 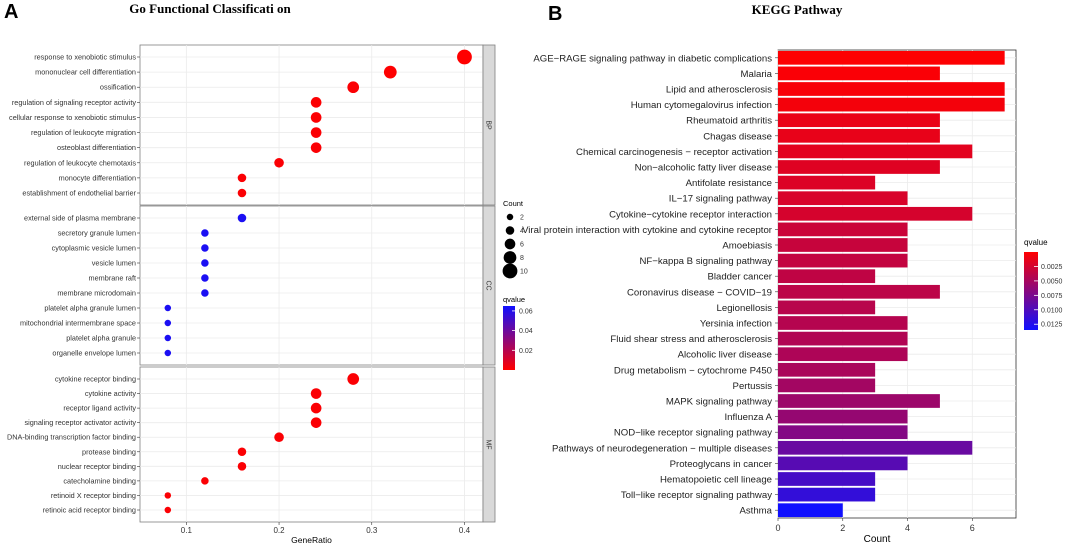 What do you see at coordinates (739, 277) in the screenshot?
I see `kegg-category-label: Bladder cancer` at bounding box center [739, 277].